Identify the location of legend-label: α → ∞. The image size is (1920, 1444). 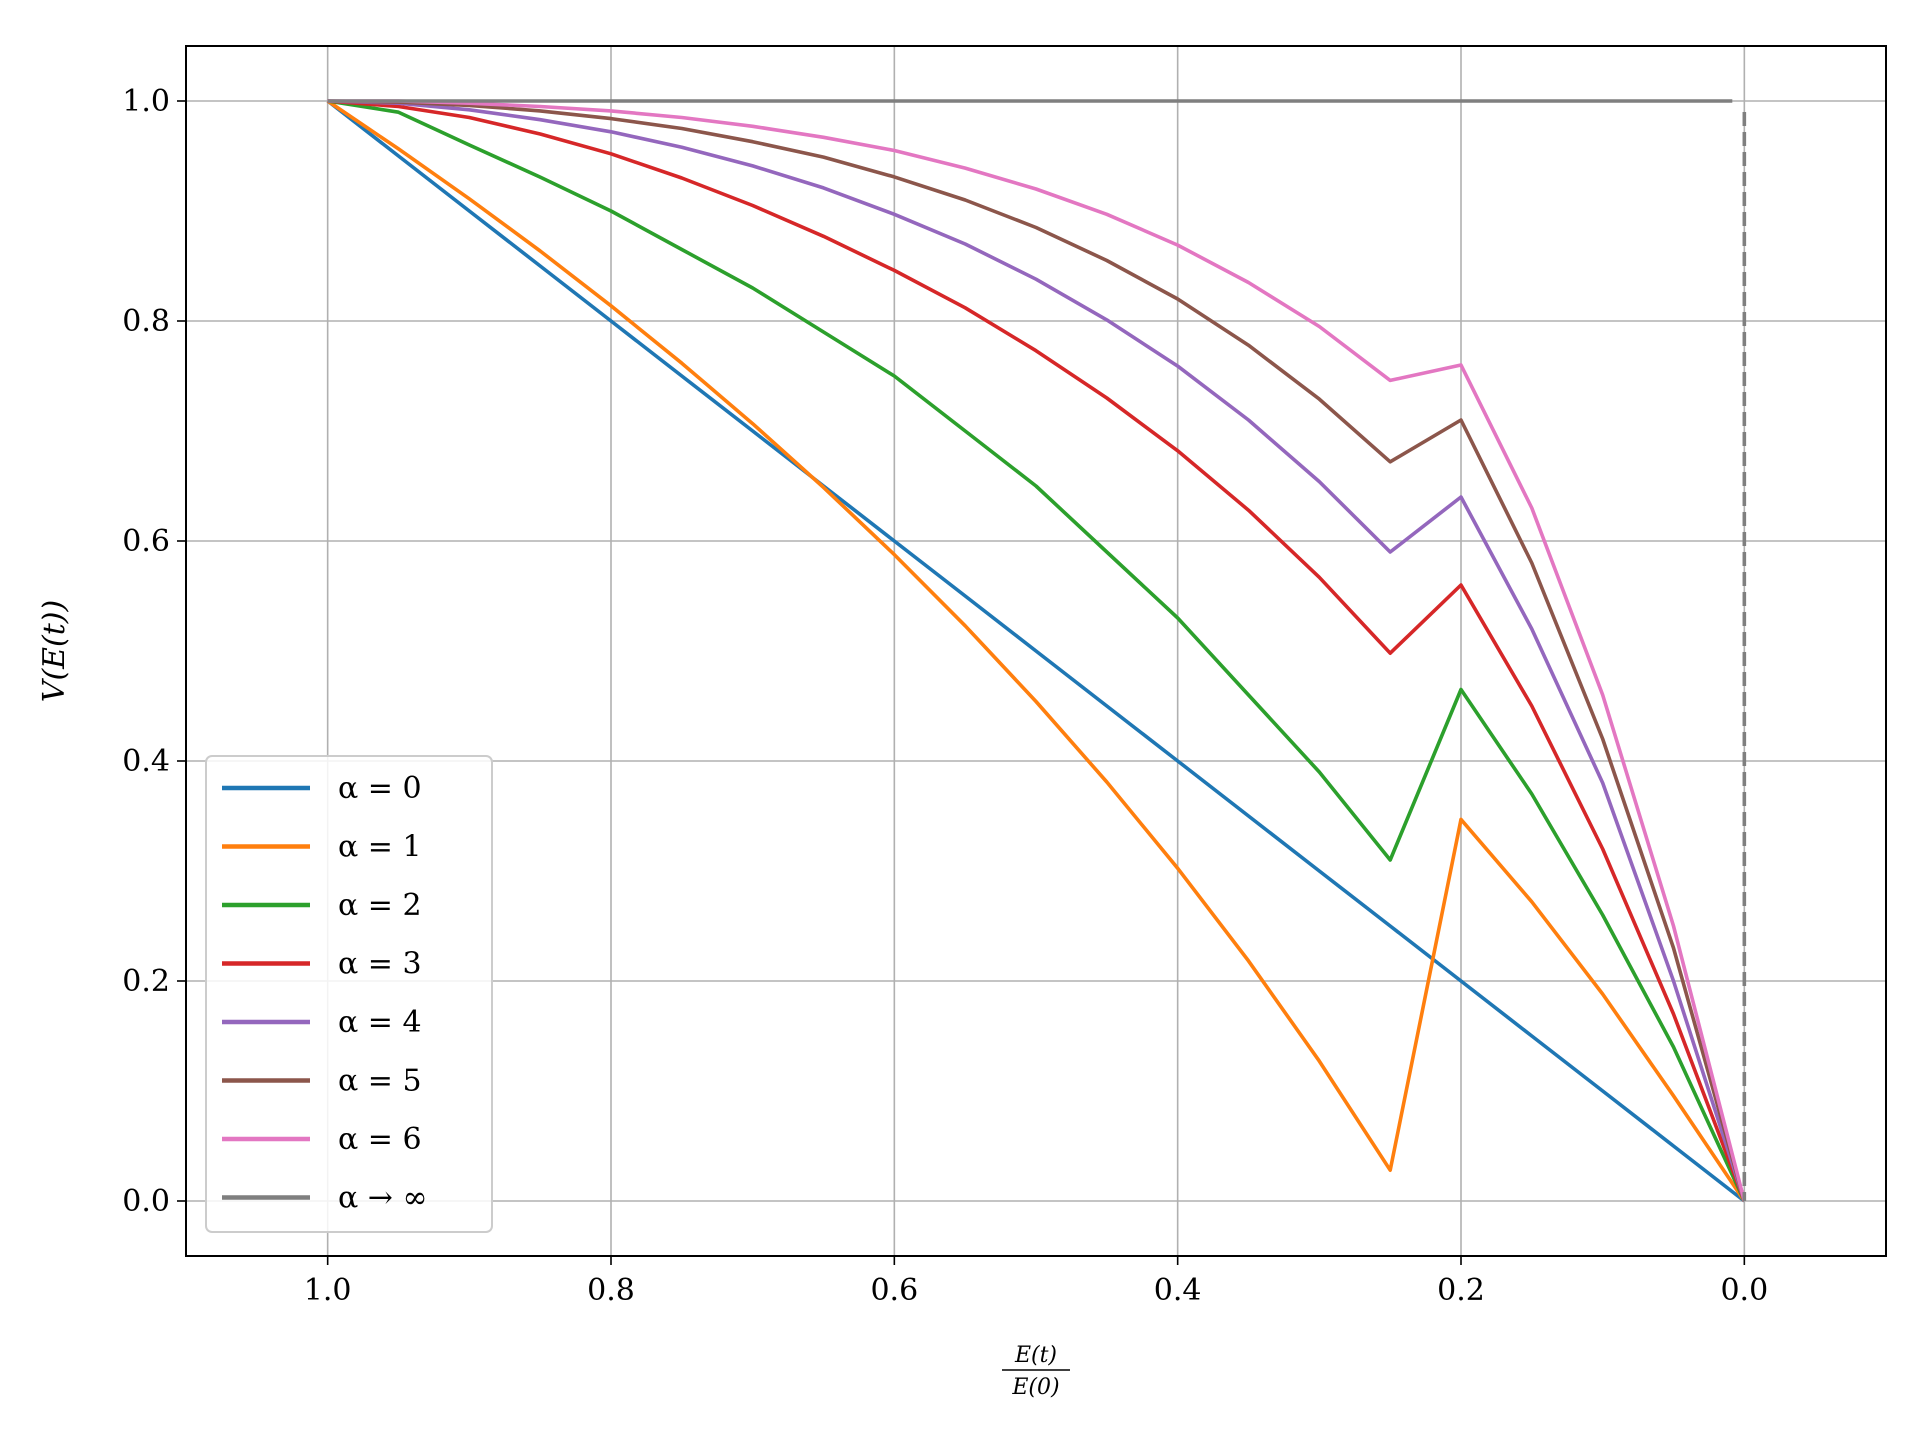
(382, 1198).